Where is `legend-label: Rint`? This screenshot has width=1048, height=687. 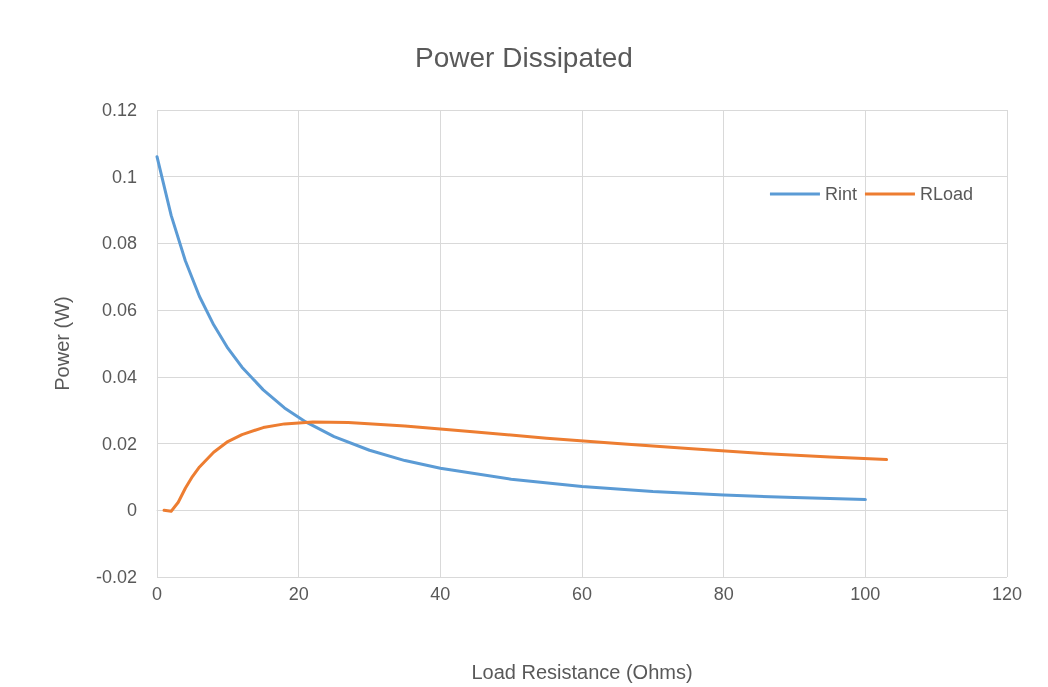
legend-label: Rint is located at coordinates (840, 194).